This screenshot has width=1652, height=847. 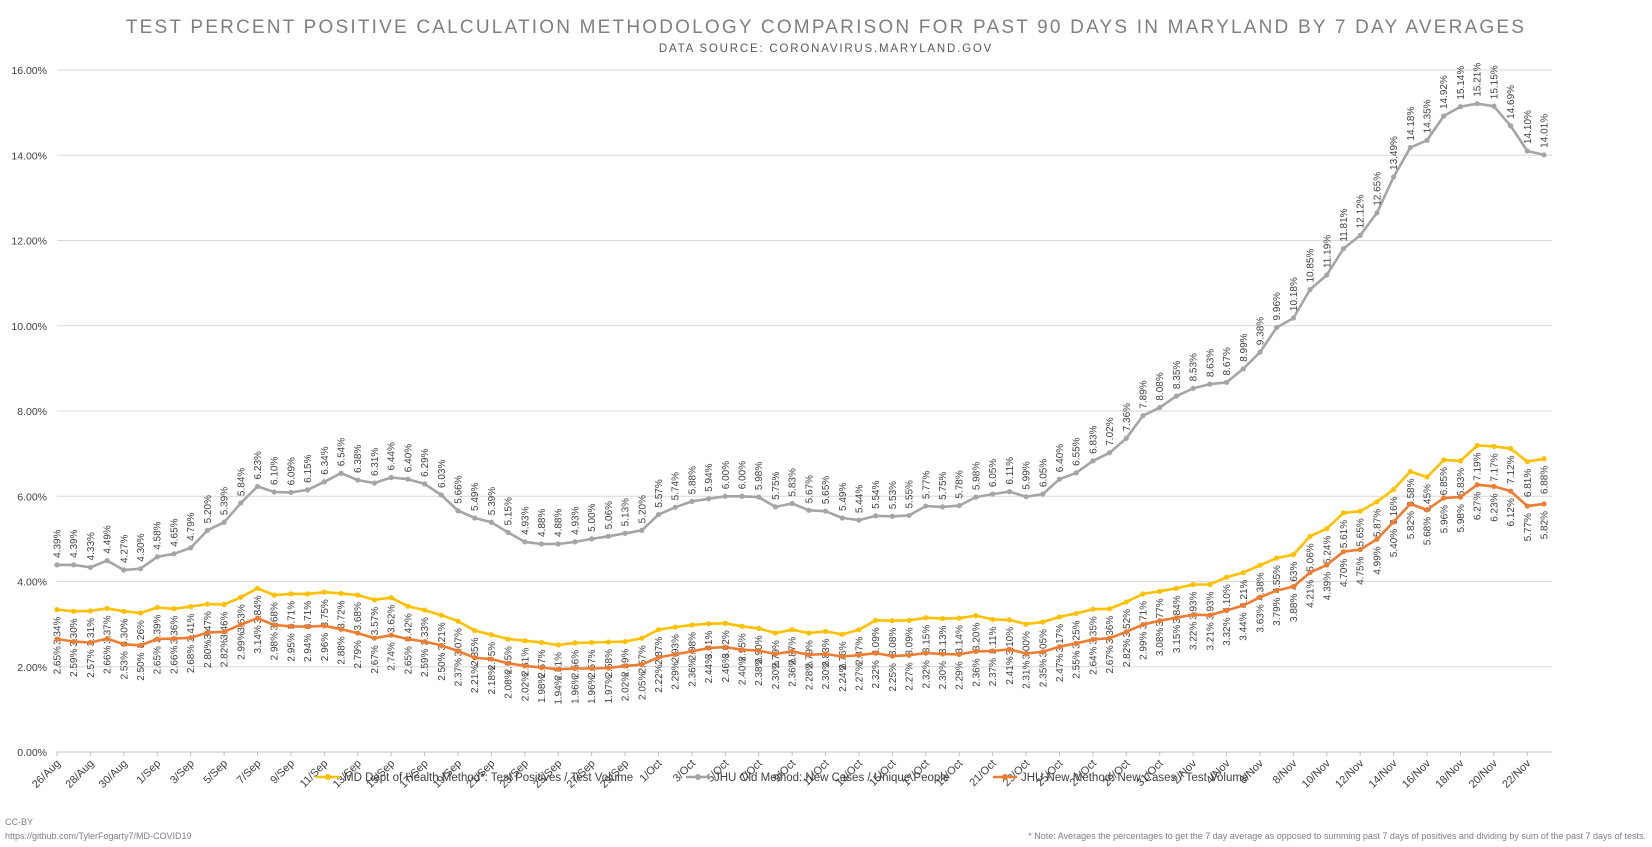 What do you see at coordinates (1144, 394) in the screenshot?
I see `data-label: 7.89%` at bounding box center [1144, 394].